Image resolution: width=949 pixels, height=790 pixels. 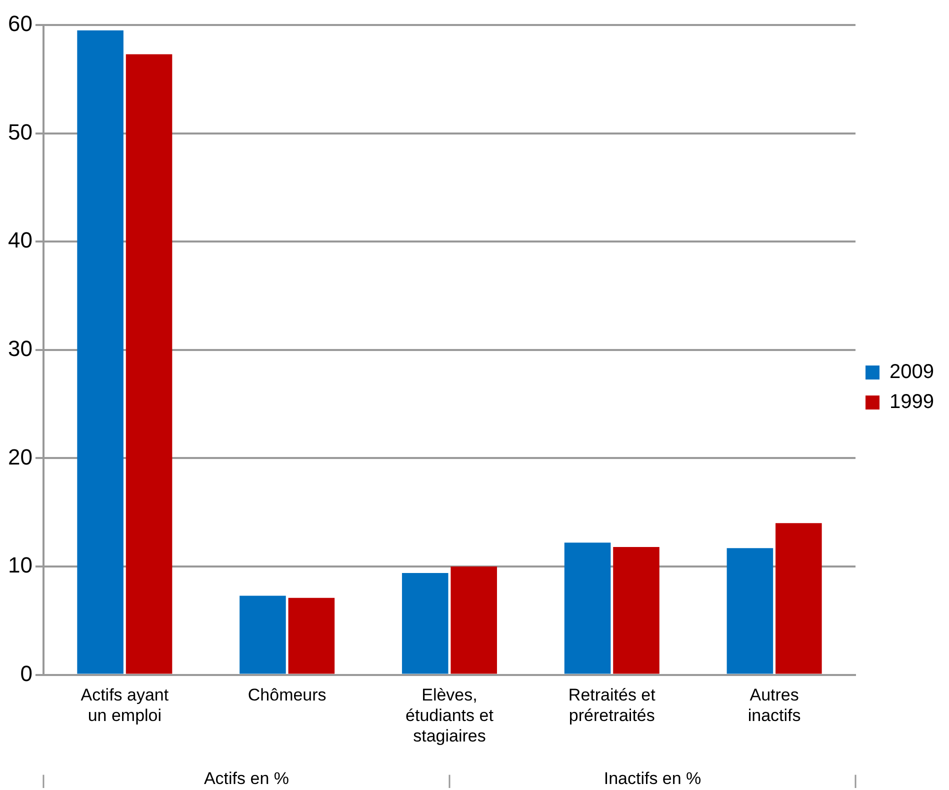 I want to click on y-tick-label: 50, so click(x=20, y=131).